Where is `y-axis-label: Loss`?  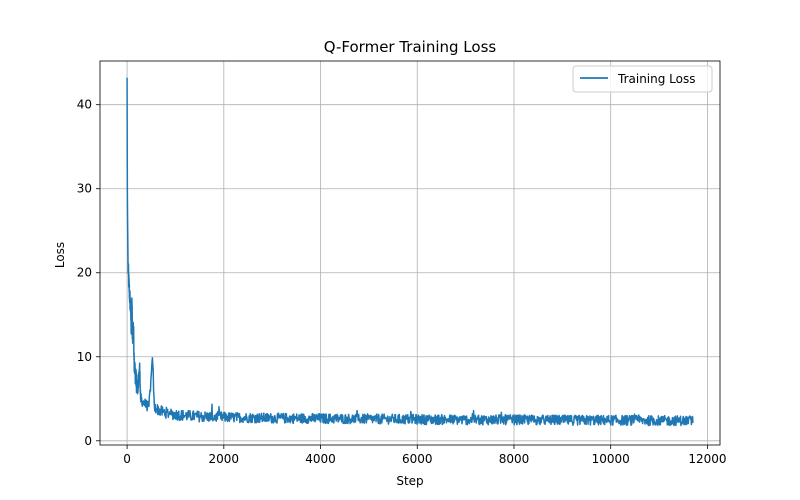
y-axis-label: Loss is located at coordinates (60, 255).